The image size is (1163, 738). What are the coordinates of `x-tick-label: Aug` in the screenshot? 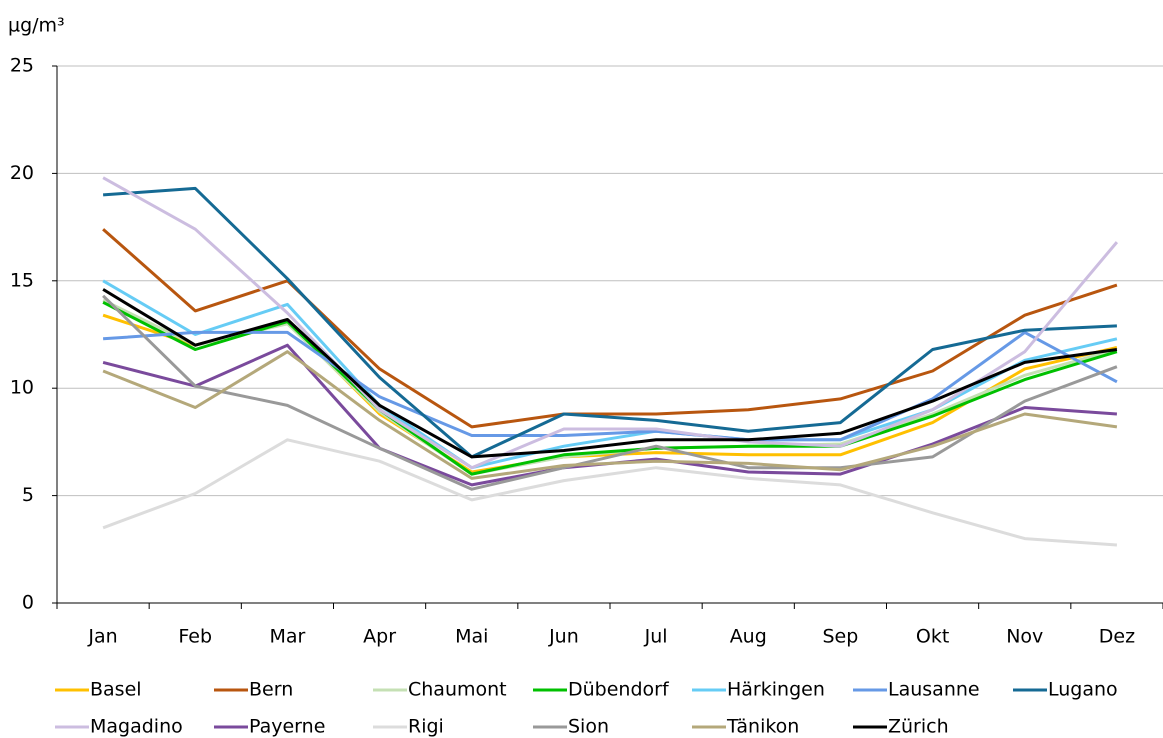 It's located at (748, 637).